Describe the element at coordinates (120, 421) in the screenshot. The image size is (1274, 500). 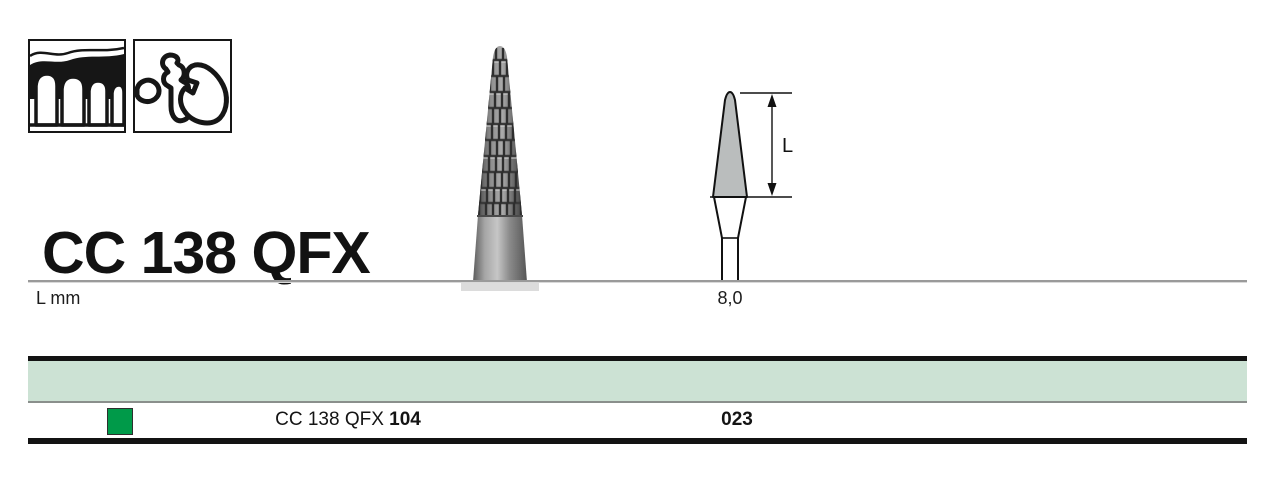
I see `grit-color-swatch` at that location.